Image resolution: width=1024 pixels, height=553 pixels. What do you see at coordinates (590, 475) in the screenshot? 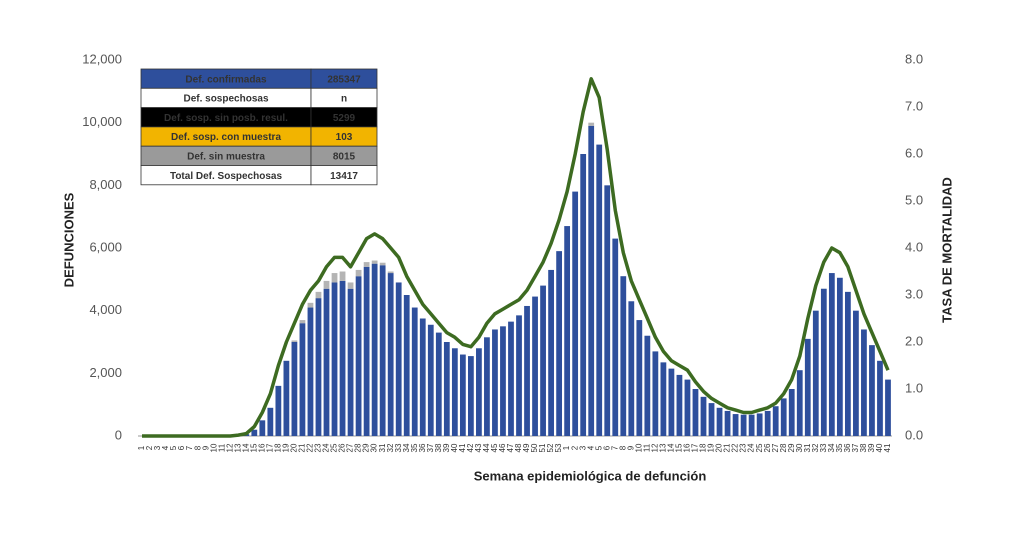
I see `x-axis-title: Semana epidemiológica de defunción` at bounding box center [590, 475].